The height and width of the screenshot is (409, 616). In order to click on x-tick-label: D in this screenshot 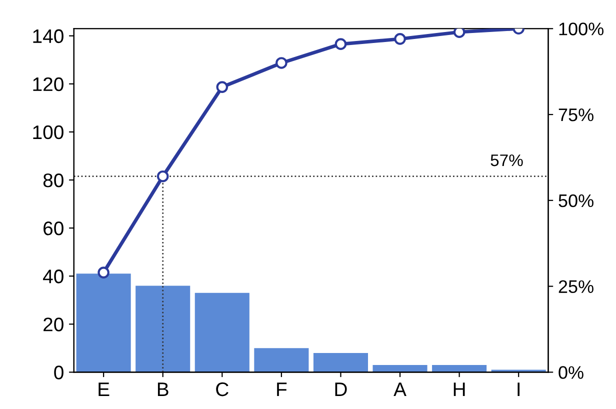, I will do `click(341, 389)`.